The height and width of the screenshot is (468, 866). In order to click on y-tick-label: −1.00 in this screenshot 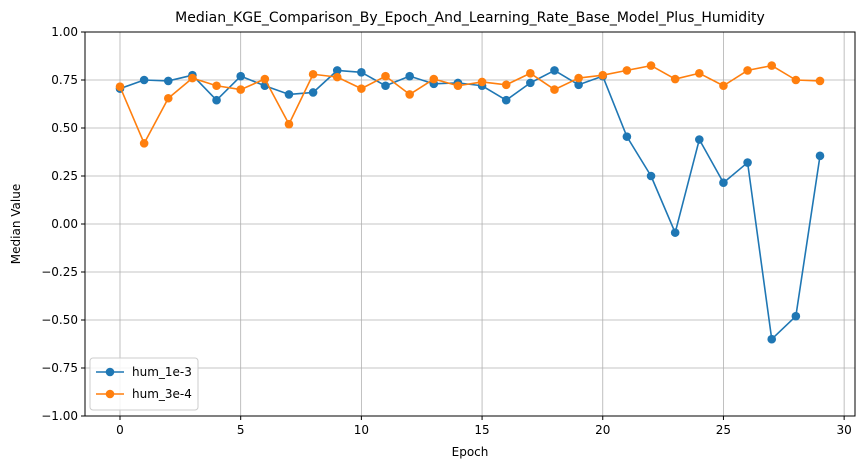, I will do `click(59, 416)`.